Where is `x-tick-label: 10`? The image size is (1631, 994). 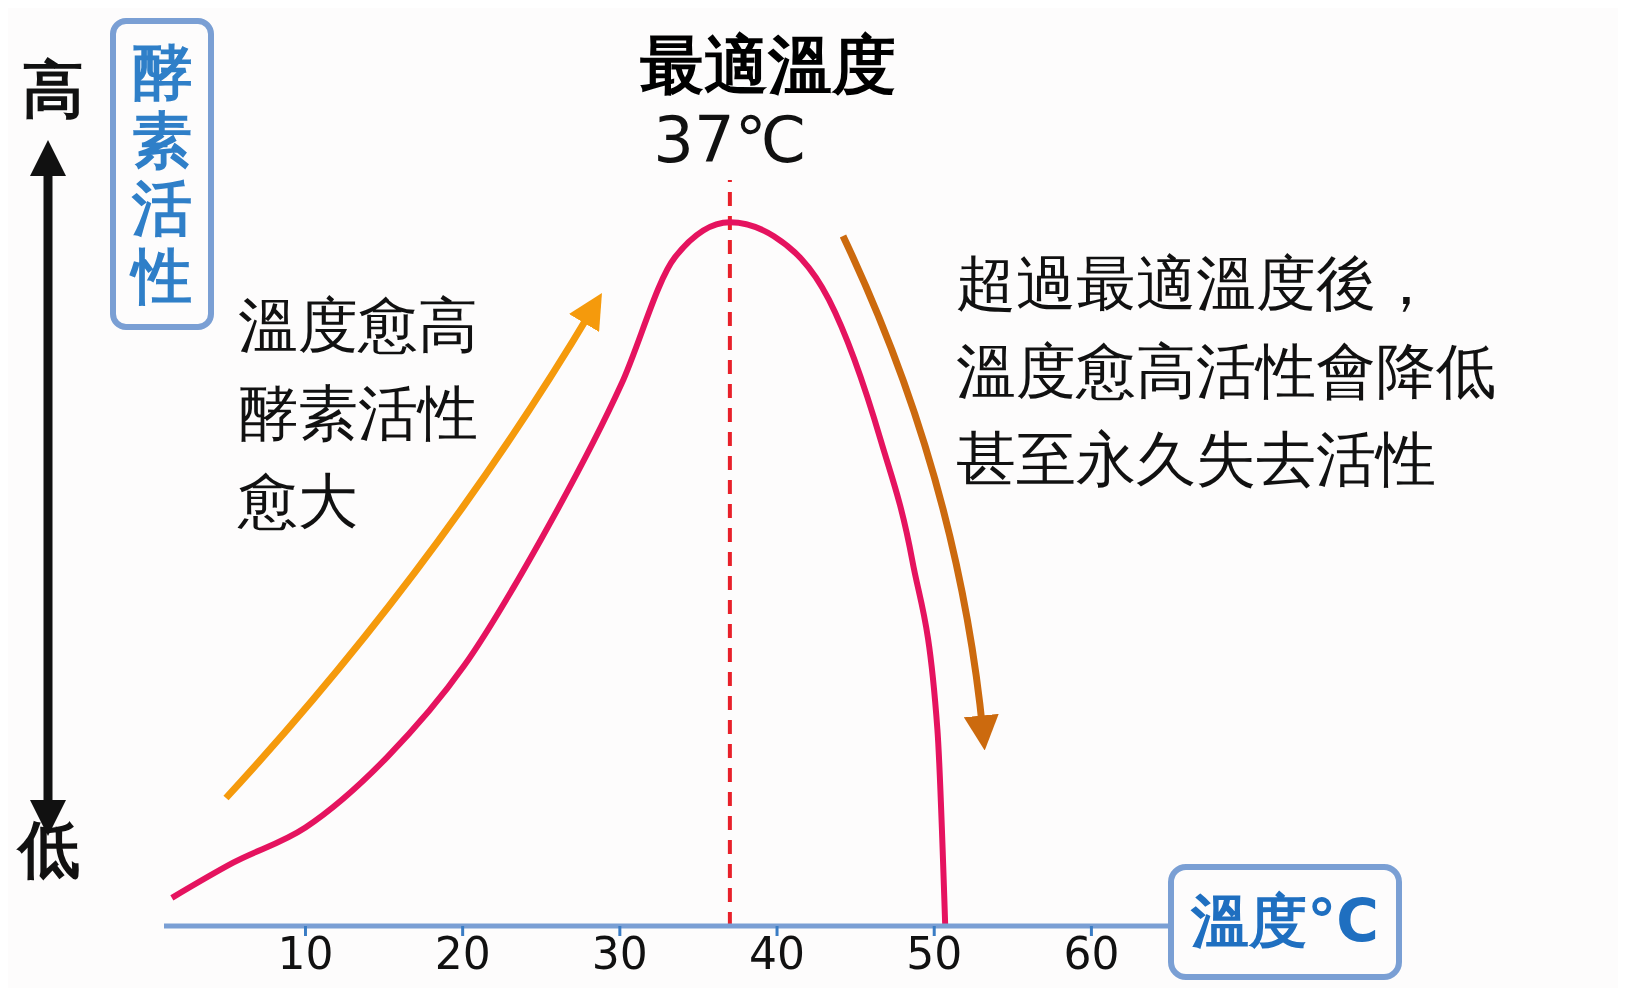 x-tick-label: 10 is located at coordinates (305, 954).